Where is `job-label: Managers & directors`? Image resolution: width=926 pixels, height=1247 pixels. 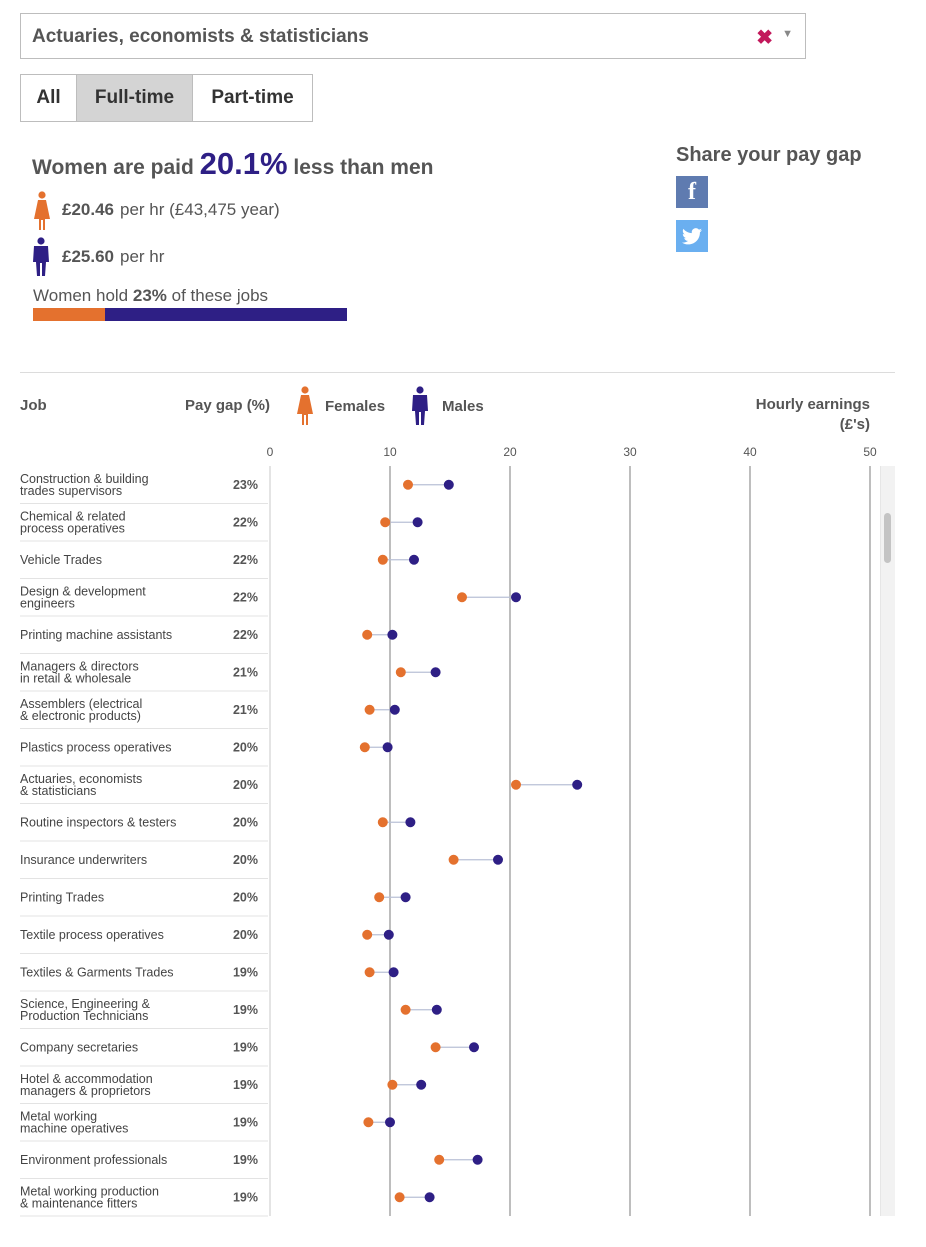
job-label: Managers & directors is located at coordinates (79, 666).